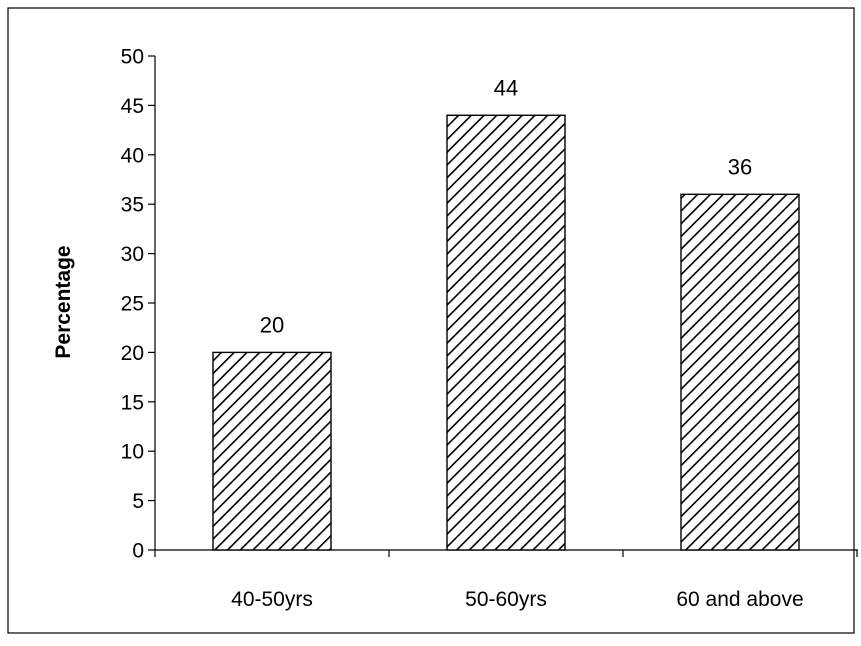 The height and width of the screenshot is (646, 861). I want to click on y-tick-label: 30, so click(132, 254).